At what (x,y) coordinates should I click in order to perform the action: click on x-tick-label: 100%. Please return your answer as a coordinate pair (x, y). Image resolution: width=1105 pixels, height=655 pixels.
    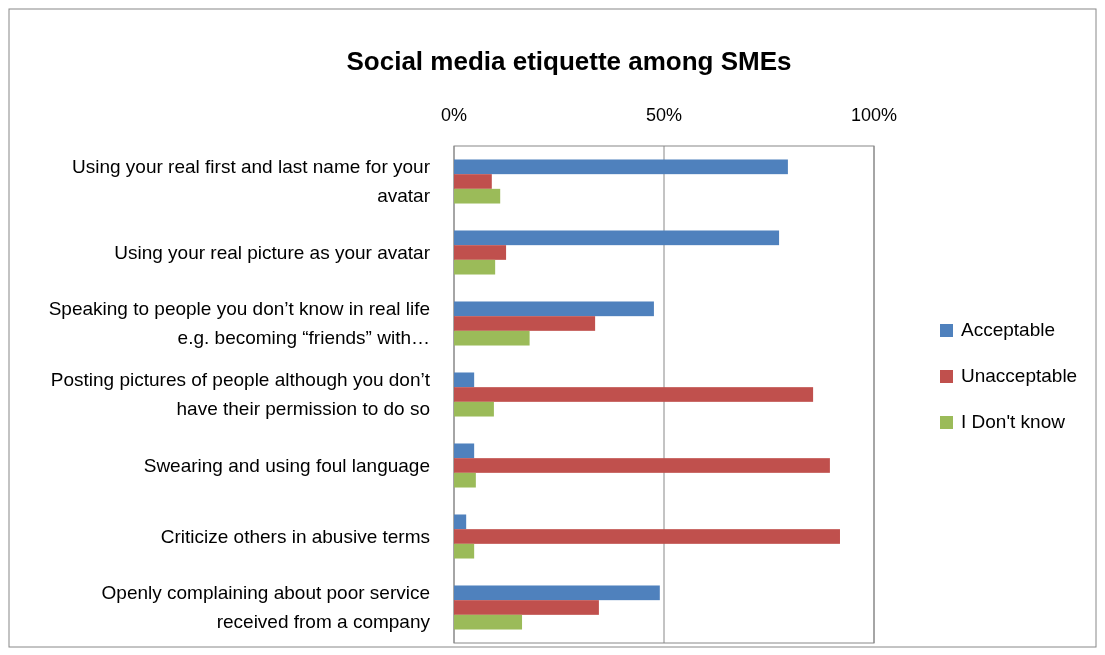
    Looking at the image, I should click on (874, 115).